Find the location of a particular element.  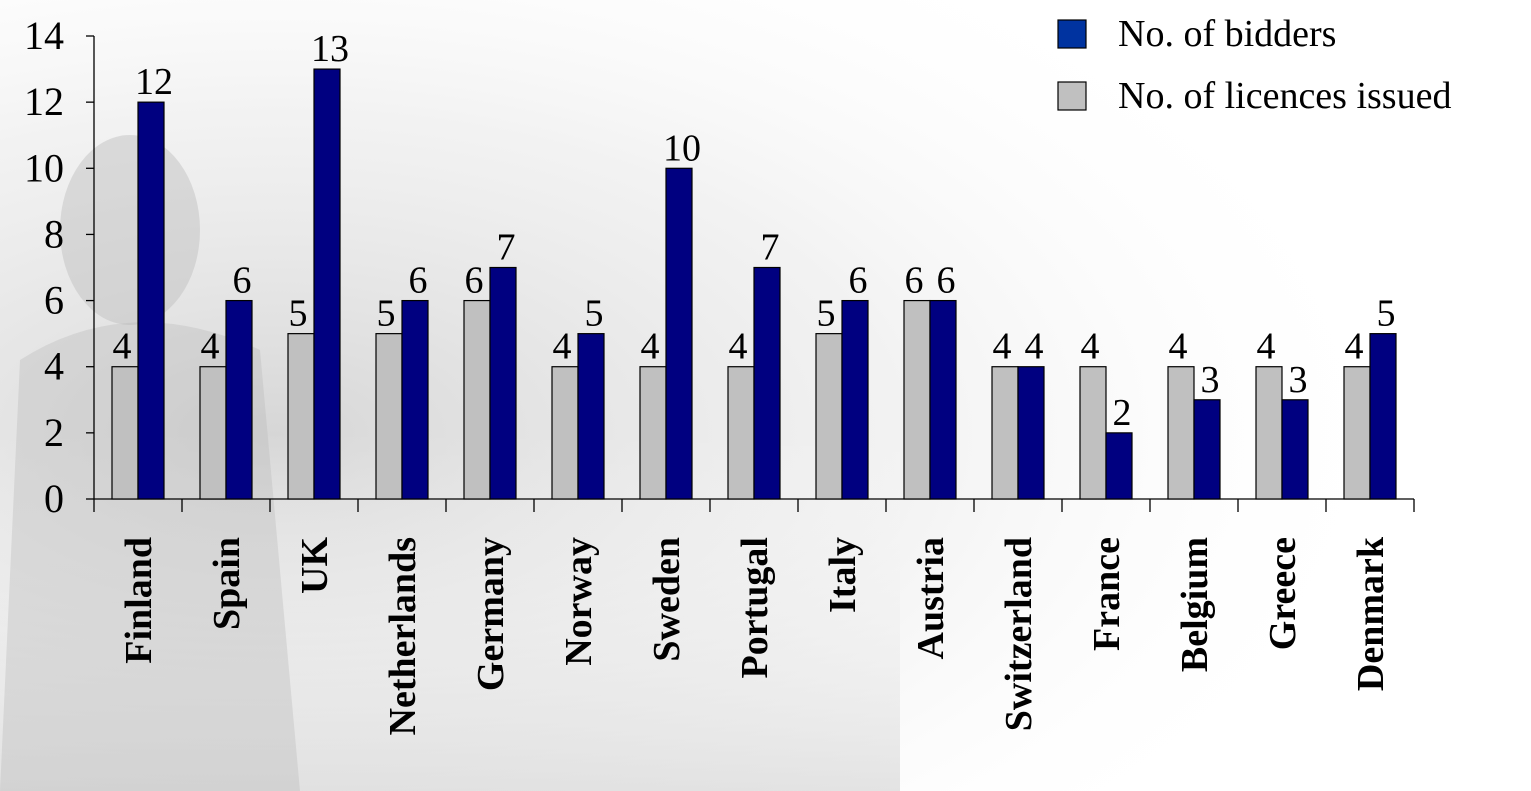

bar-bidders-sweden is located at coordinates (679, 333).